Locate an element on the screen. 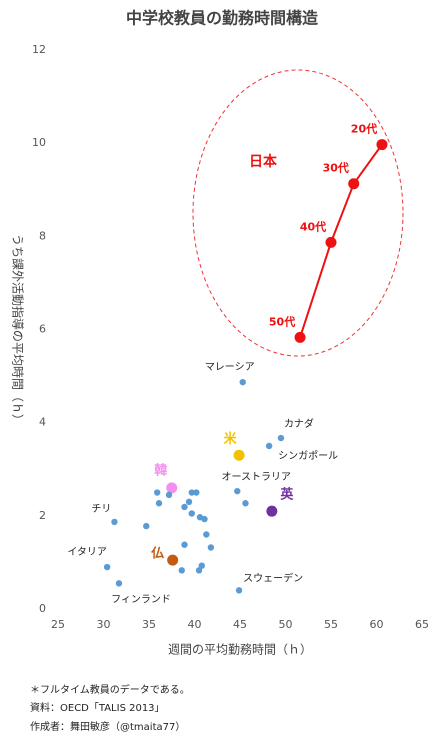 This screenshot has width=444, height=749. point-label: フィンランド is located at coordinates (141, 599).